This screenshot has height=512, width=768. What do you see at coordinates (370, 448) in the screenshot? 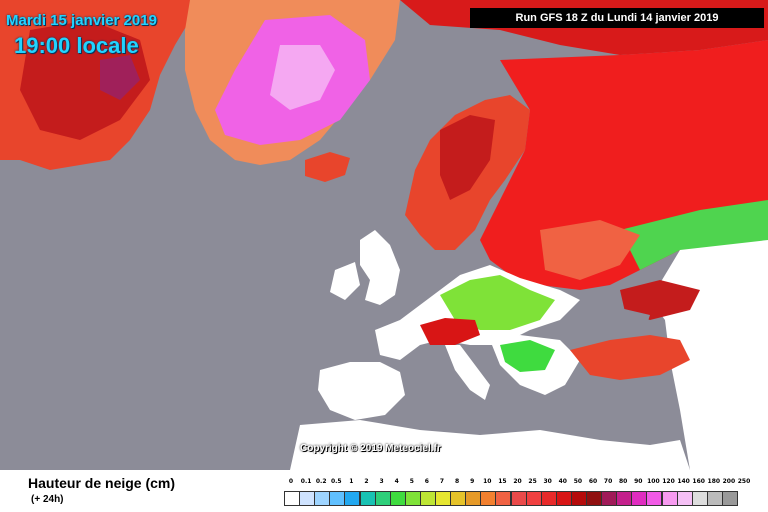
I see `copyright-text: Copyright © 2019 Meteociel.fr` at bounding box center [370, 448].